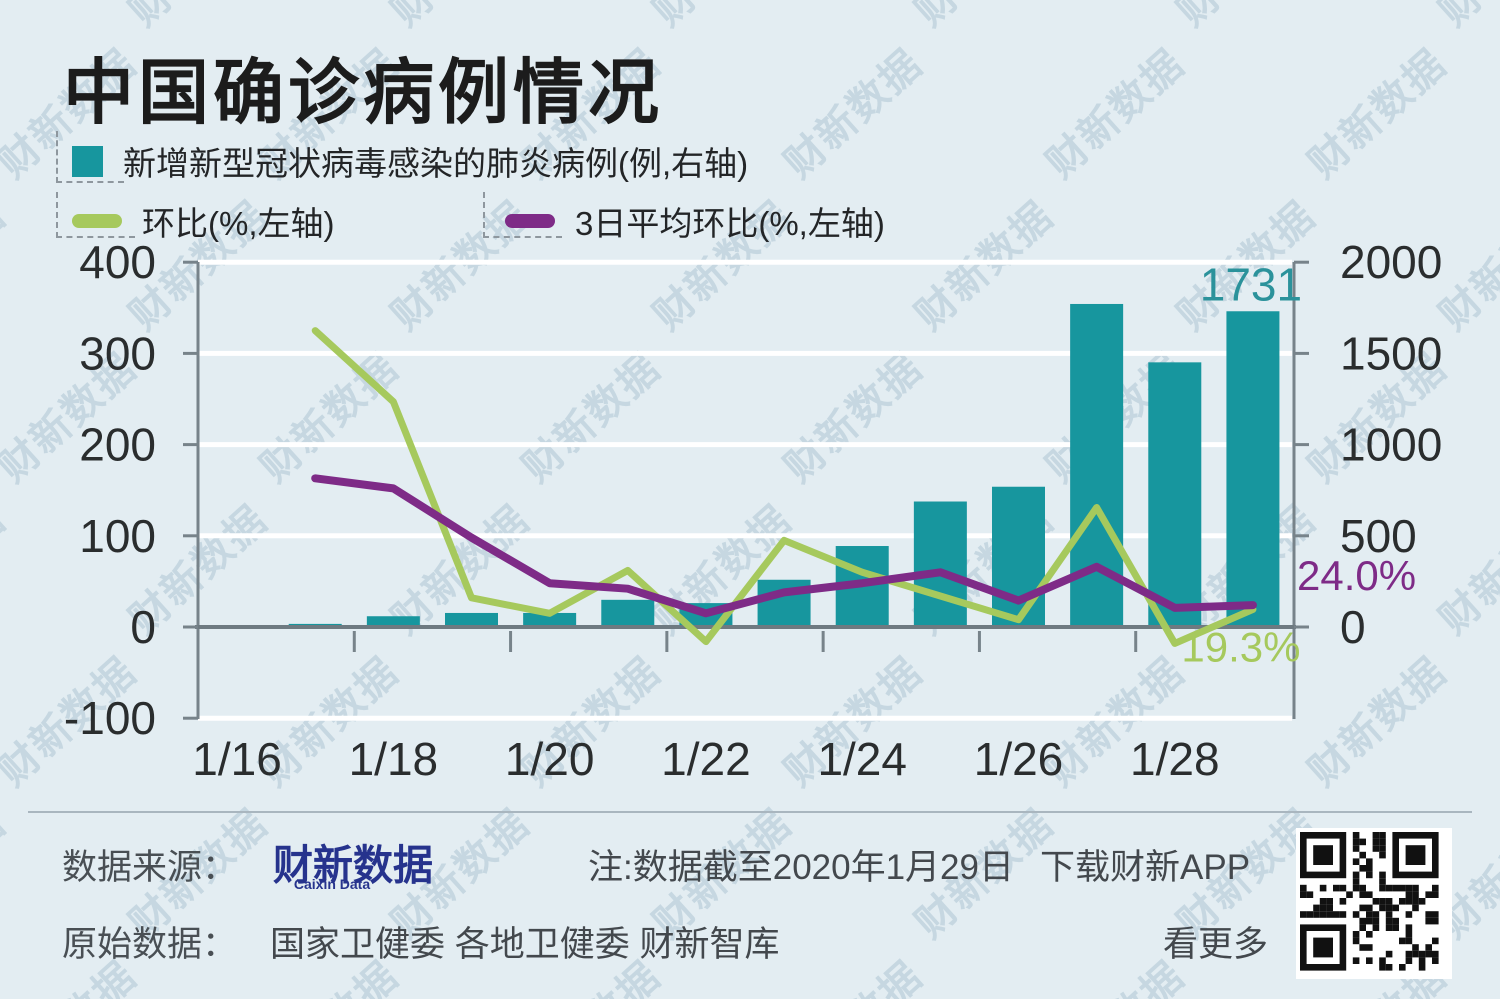 Image resolution: width=1500 pixels, height=999 pixels. I want to click on legend-item-new-cases: 新增新型冠状病毒感染的肺炎病例(例,右轴), so click(410, 161).